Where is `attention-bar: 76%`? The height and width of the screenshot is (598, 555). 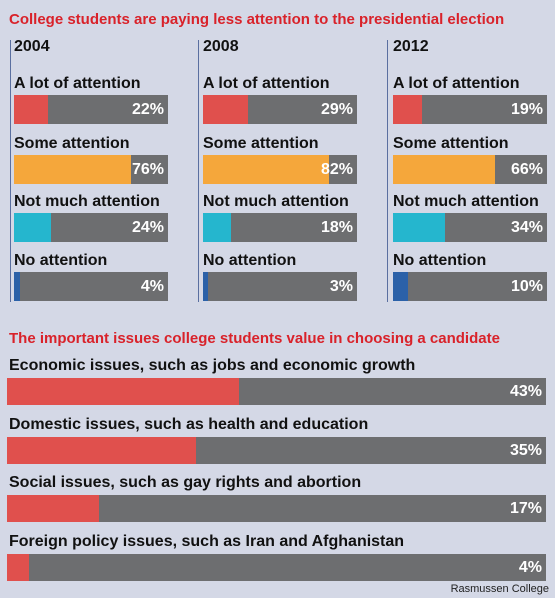 attention-bar: 76% is located at coordinates (91, 169).